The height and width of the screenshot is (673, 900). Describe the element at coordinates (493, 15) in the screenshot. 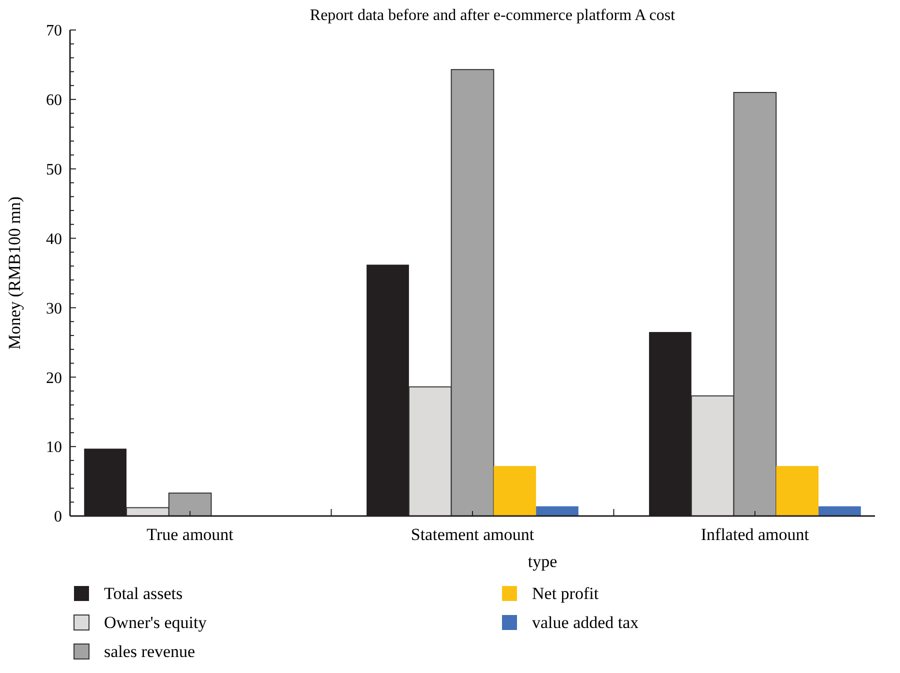

I see `chart-title: Report data before and after e-commerce platform A cost` at that location.